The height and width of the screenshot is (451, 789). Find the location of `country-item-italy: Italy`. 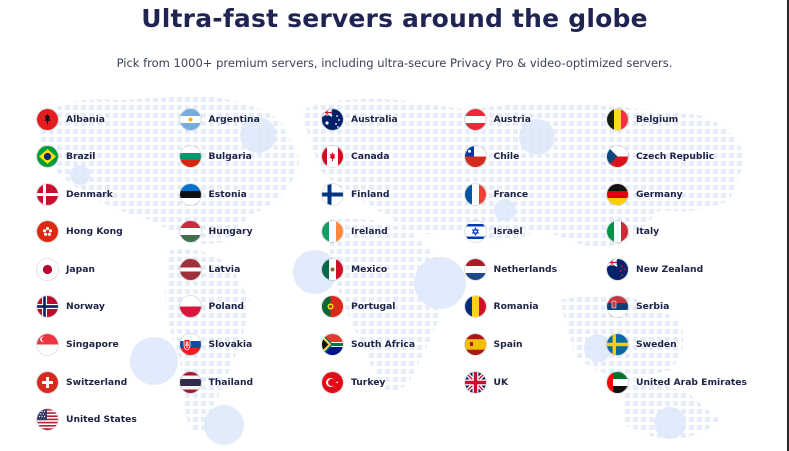

country-item-italy: Italy is located at coordinates (678, 232).